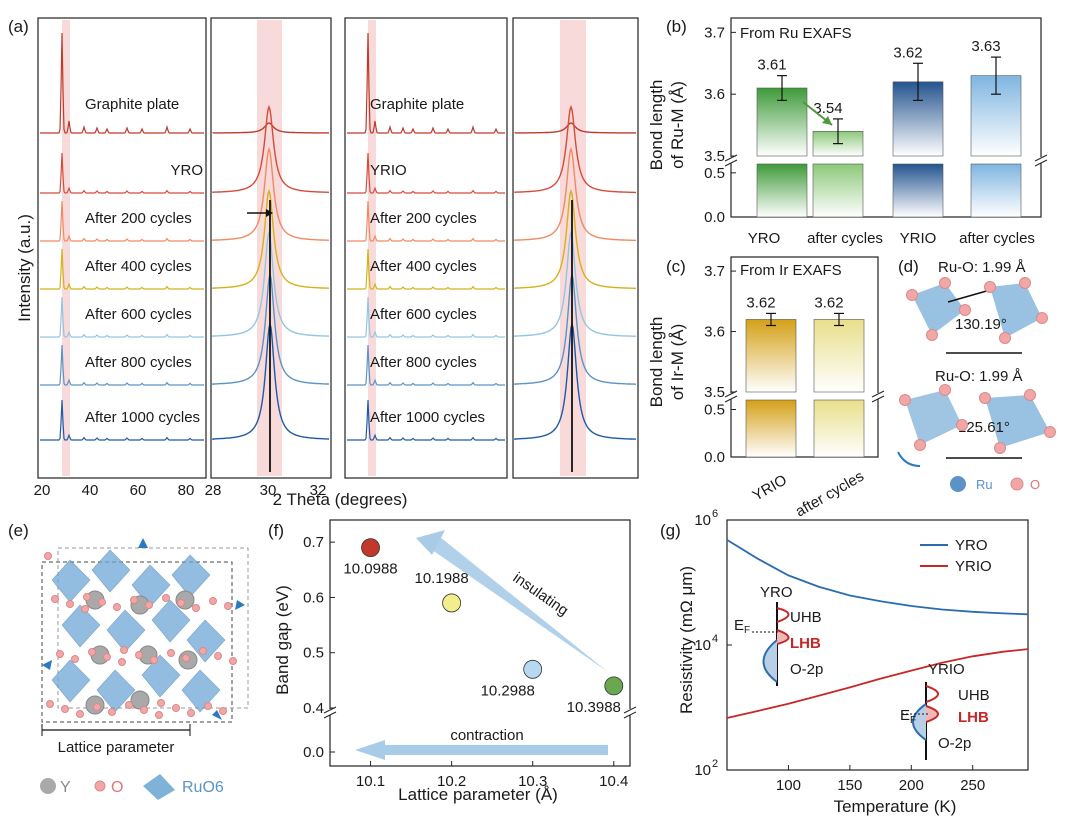 Image resolution: width=1080 pixels, height=835 pixels. I want to click on panel-f-label: (f), so click(276, 530).